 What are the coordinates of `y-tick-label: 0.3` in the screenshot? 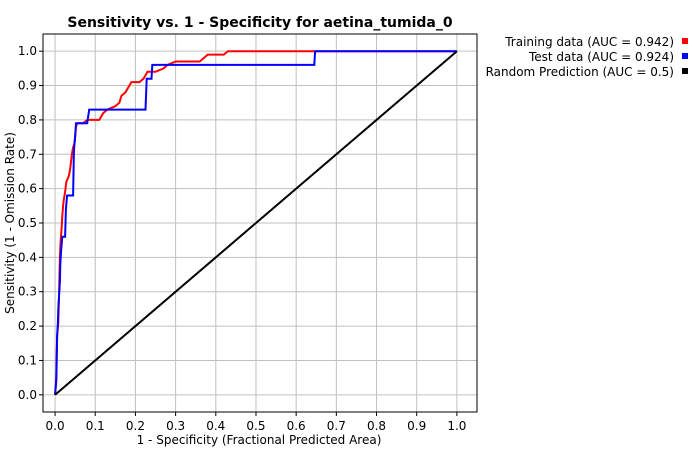 It's located at (27, 292).